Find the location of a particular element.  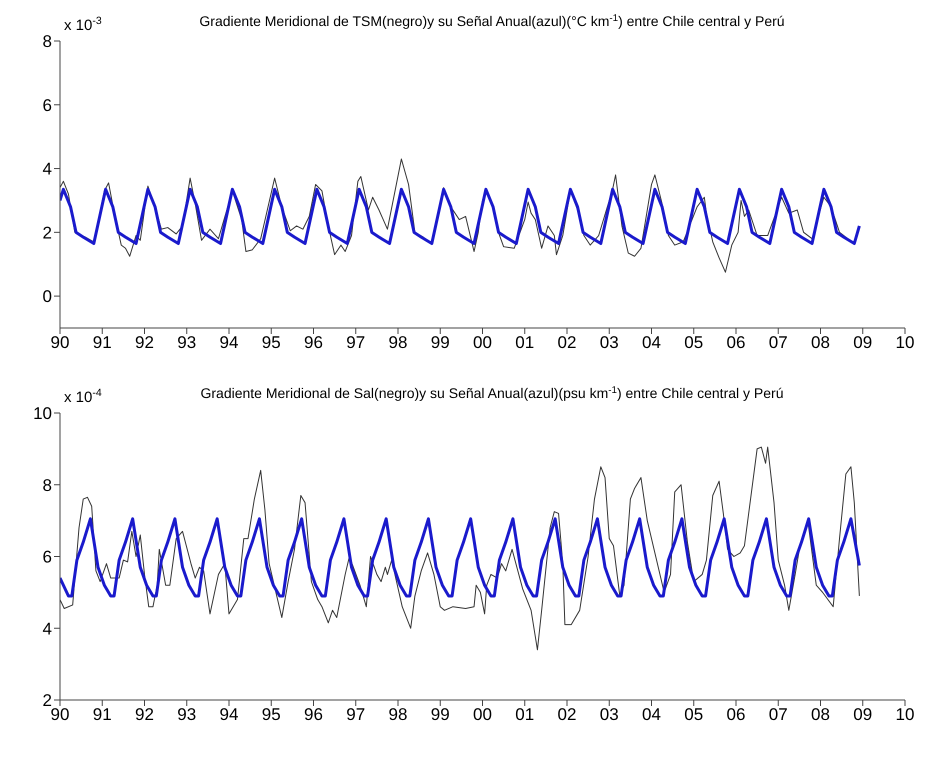

chart-title: Gradiente Meridional de Sal(negro)y su Señal Anual(azul)(psu km$^{-1}$) entre Chile central y Perú is located at coordinates (492, 392).